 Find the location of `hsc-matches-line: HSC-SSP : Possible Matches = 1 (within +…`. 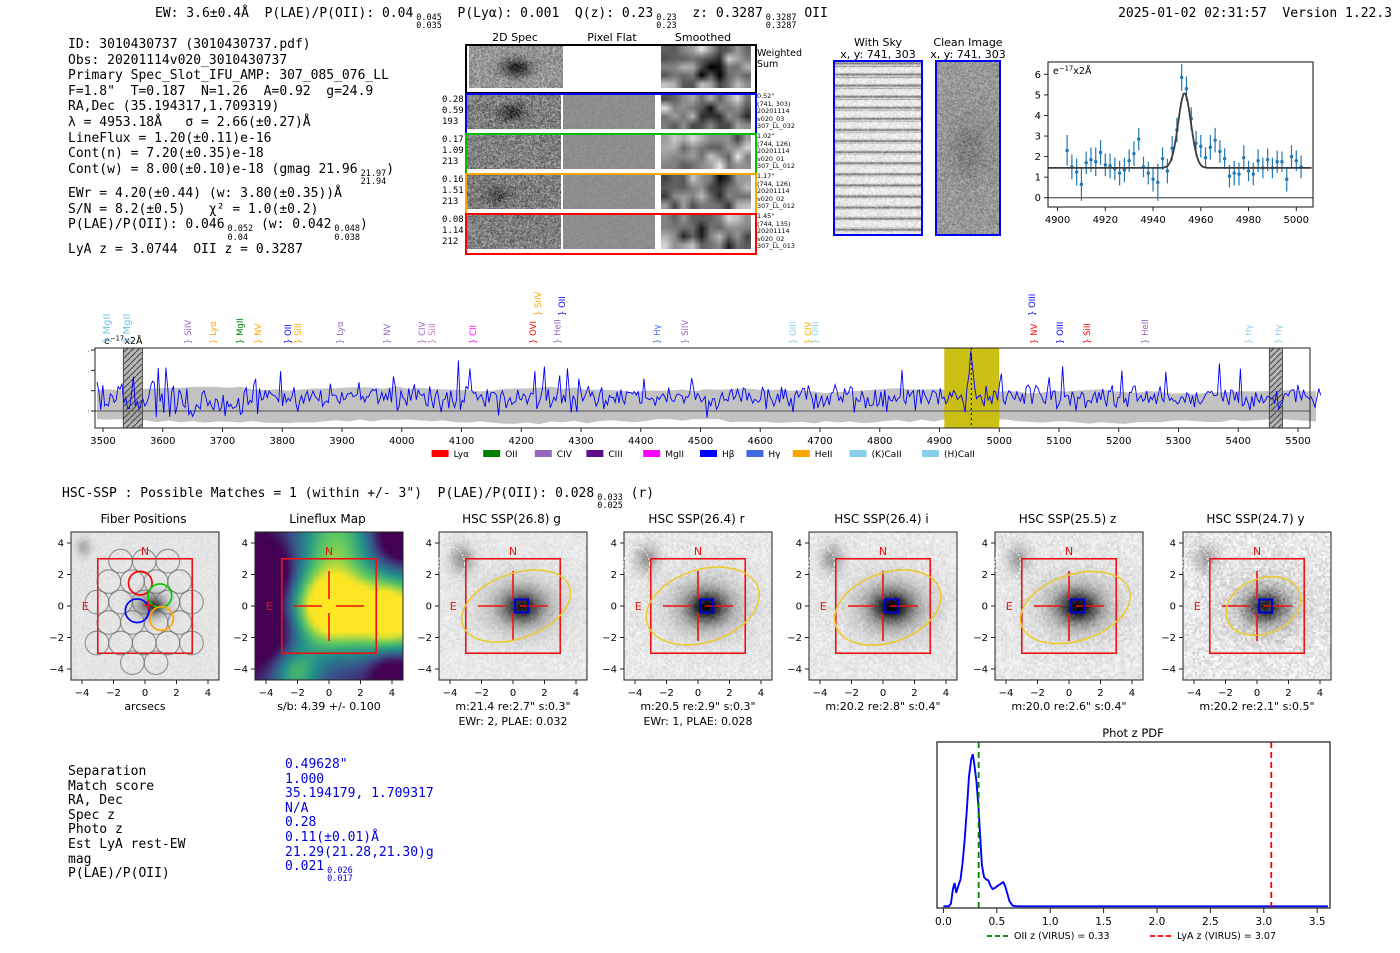

hsc-matches-line: HSC-SSP : Possible Matches = 1 (within +… is located at coordinates (358, 499).